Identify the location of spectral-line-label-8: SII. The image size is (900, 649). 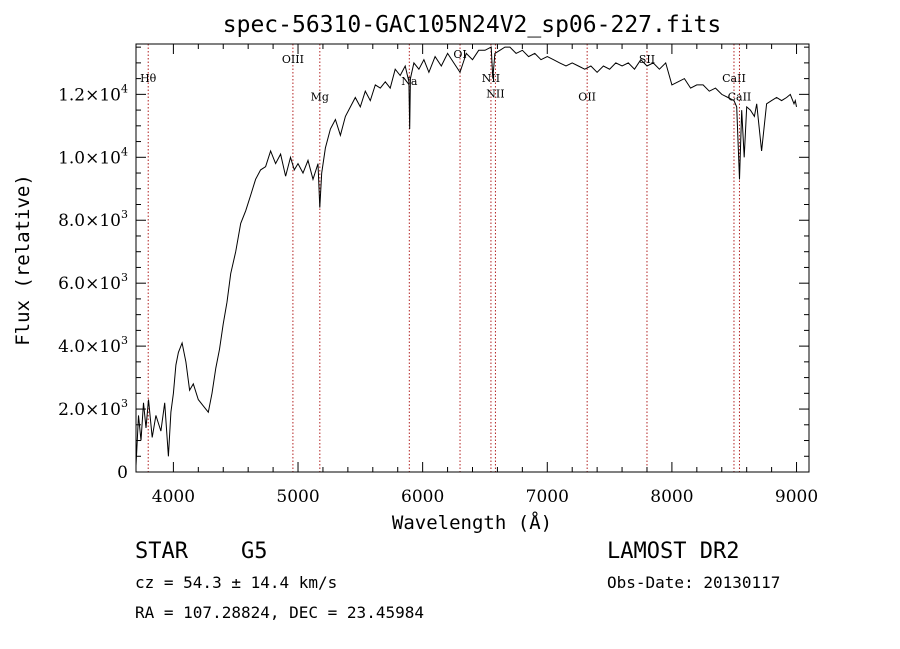
(647, 59).